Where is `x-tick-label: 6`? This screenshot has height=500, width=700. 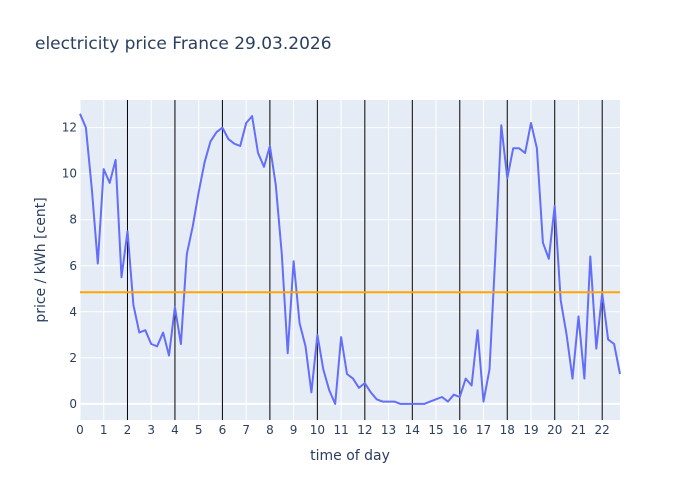 x-tick-label: 6 is located at coordinates (223, 430).